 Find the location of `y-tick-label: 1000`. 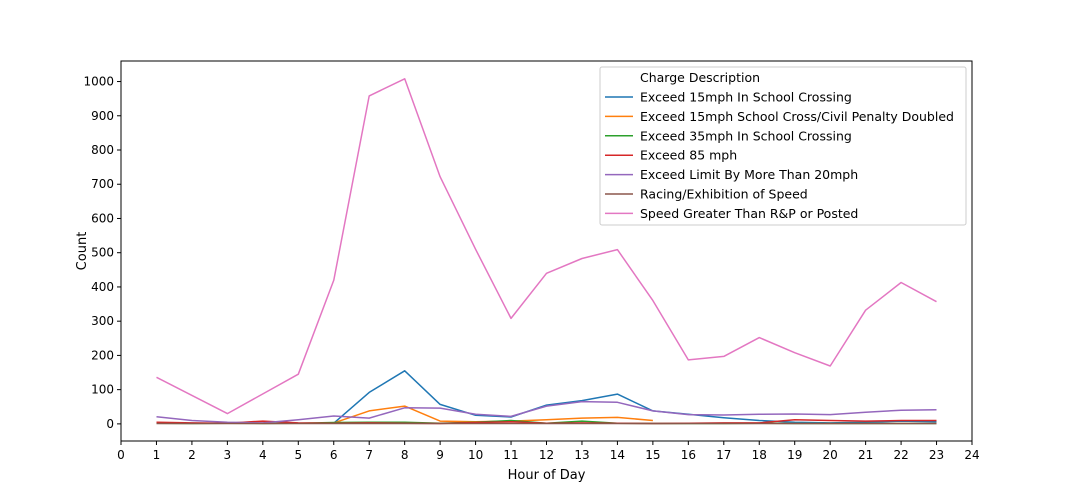

y-tick-label: 1000 is located at coordinates (98, 82).